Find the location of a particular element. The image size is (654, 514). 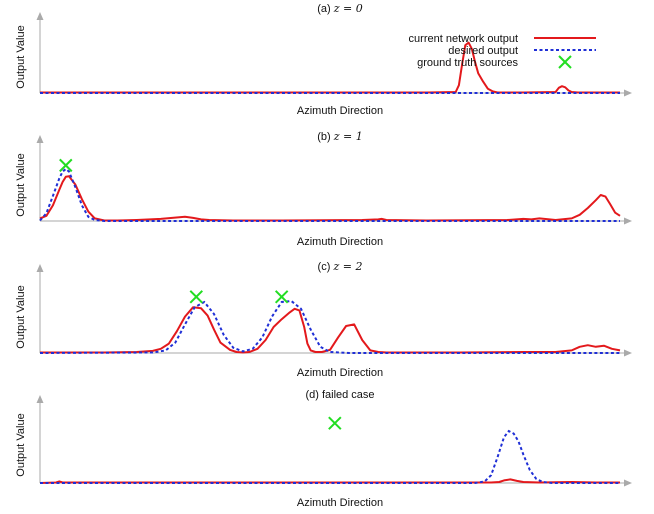

panel-title: (c) z = 2 is located at coordinates (340, 266).